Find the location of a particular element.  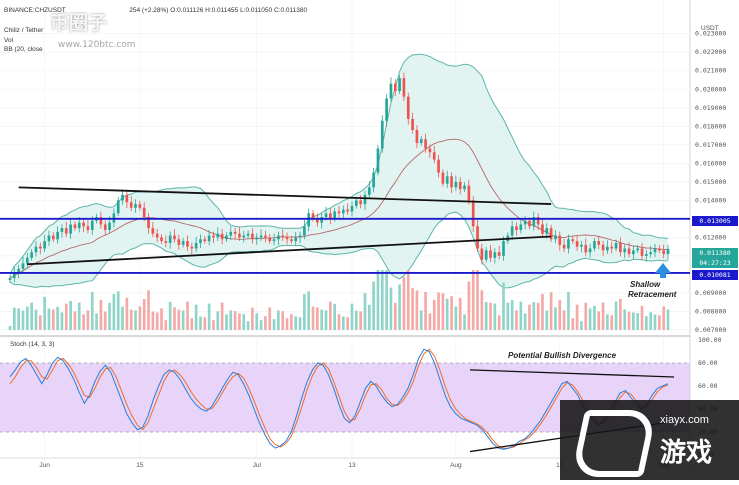

stoch-tick-label: 60.00 is located at coordinates (708, 386).